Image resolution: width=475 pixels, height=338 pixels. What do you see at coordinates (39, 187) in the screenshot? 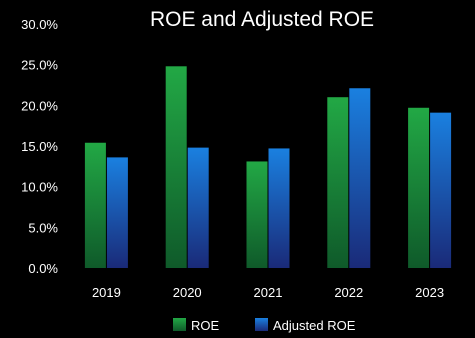
I see `y-tick-label: 10.0%` at bounding box center [39, 187].